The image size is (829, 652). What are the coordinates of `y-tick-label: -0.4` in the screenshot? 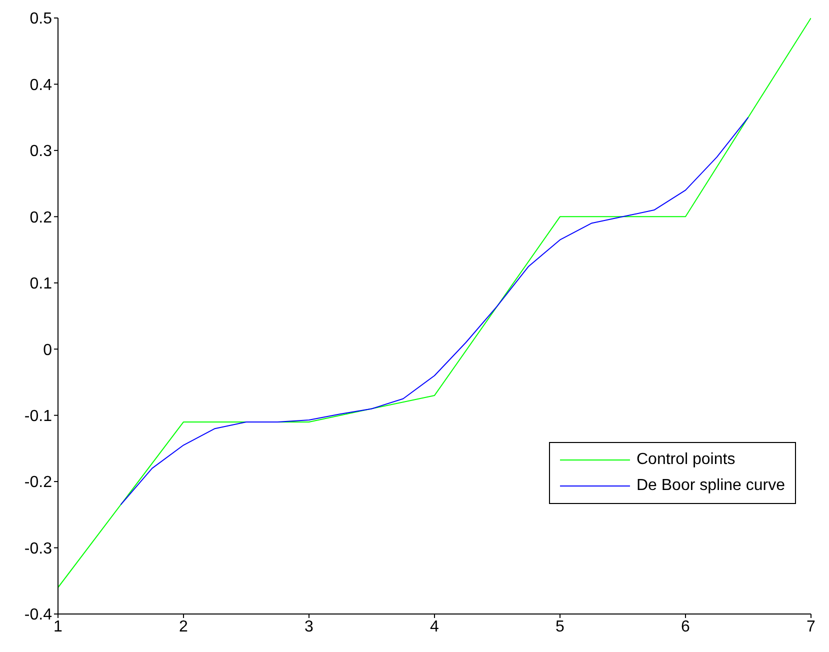 It's located at (38, 615).